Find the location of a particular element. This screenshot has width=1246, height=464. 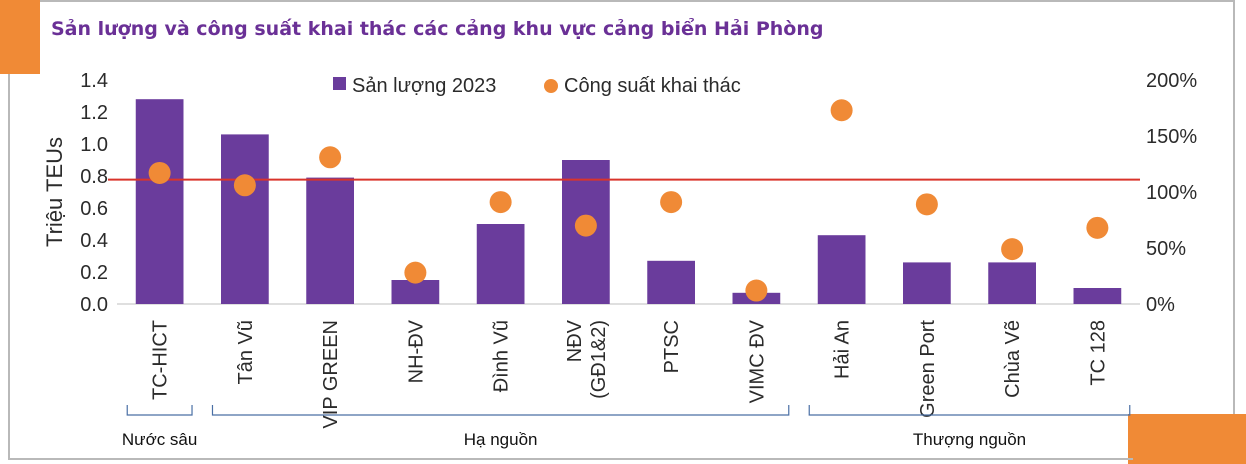

legend-swatch-bar is located at coordinates (339, 83).